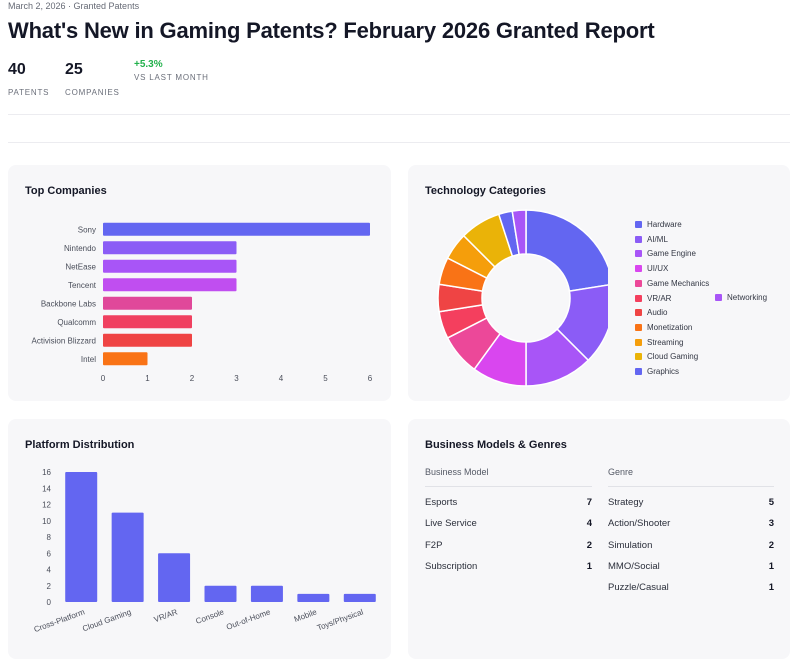  What do you see at coordinates (434, 545) in the screenshot?
I see `row-label: F2P` at bounding box center [434, 545].